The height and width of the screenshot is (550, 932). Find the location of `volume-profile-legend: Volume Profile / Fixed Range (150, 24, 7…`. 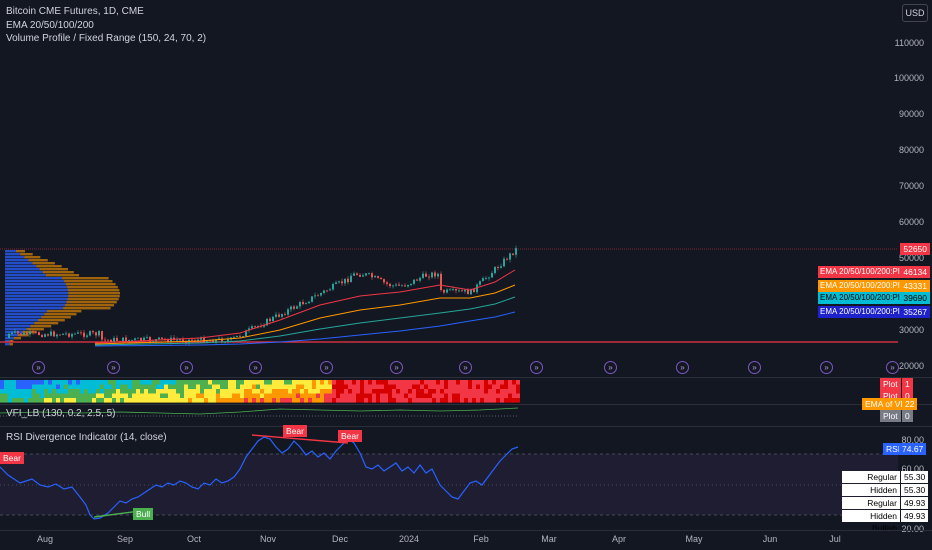

volume-profile-legend: Volume Profile / Fixed Range (150, 24, 7… is located at coordinates (106, 38).